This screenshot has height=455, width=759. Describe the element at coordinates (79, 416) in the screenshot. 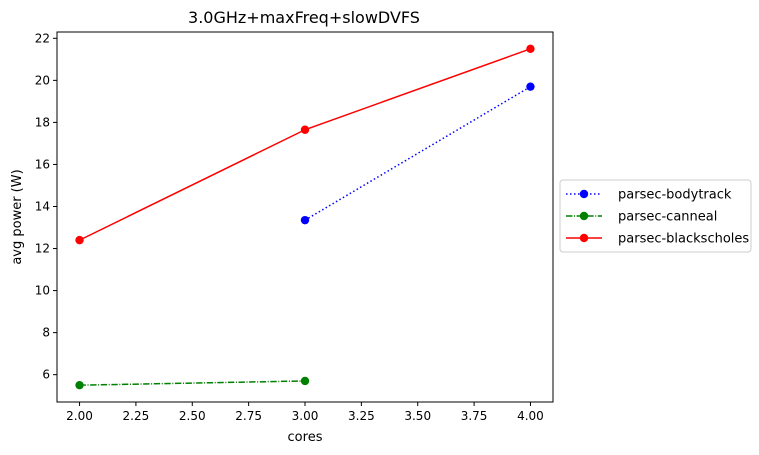

I see `x-tick-label: 2.00` at that location.